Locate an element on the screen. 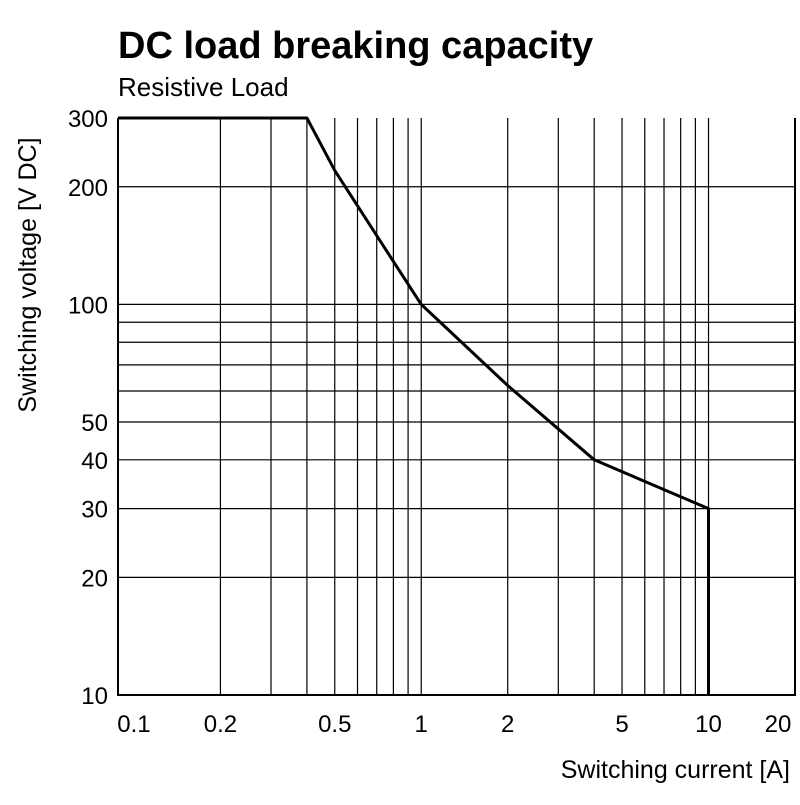 The width and height of the screenshot is (800, 805). x-axis-label: Switching current [A] is located at coordinates (675, 770).